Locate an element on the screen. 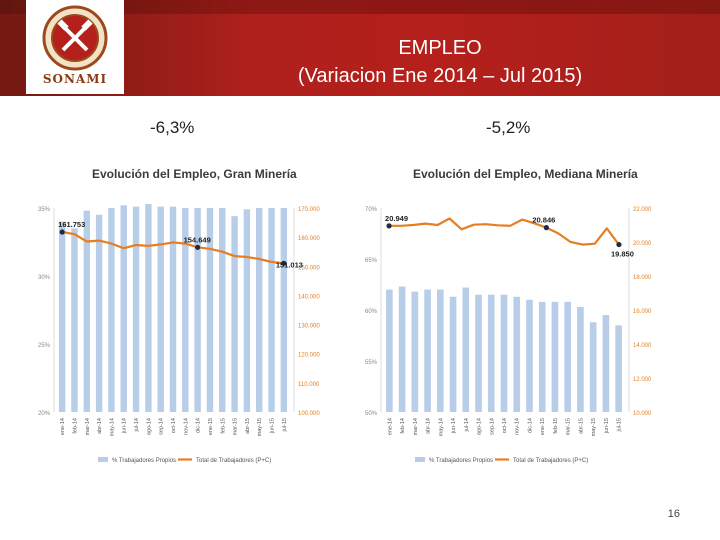 Image resolution: width=720 pixels, height=540 pixels. annotation-label: 20.949 is located at coordinates (396, 218).